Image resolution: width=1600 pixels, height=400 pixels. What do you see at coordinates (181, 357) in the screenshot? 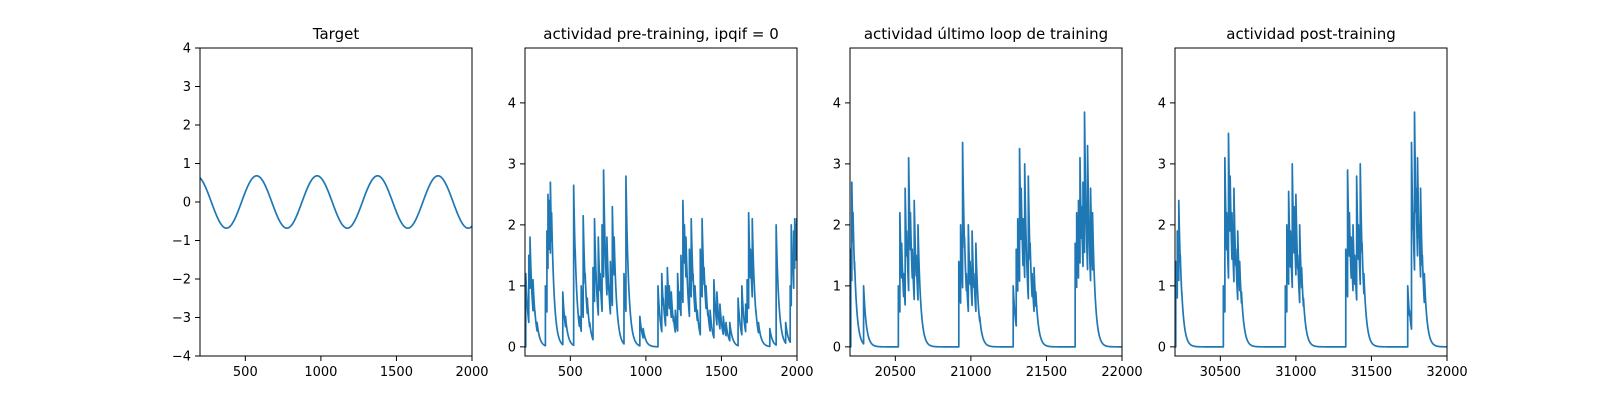
I see `y-tick-label: −4` at bounding box center [181, 357].